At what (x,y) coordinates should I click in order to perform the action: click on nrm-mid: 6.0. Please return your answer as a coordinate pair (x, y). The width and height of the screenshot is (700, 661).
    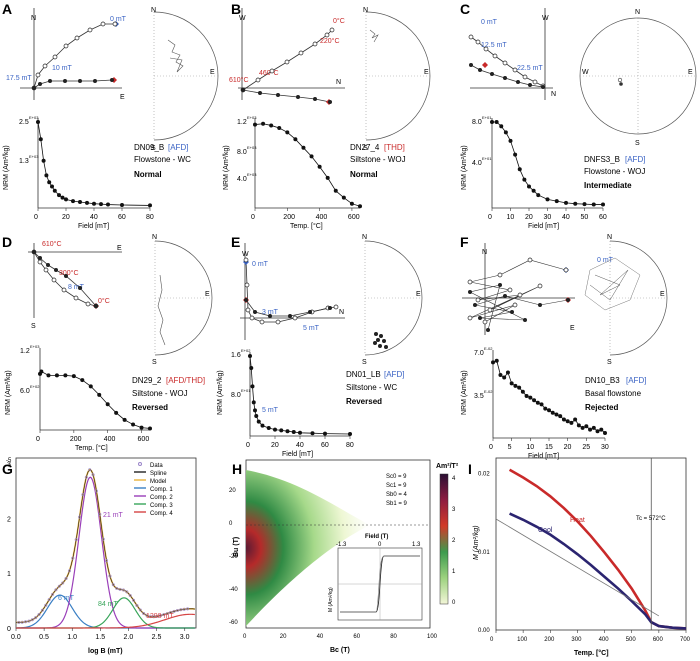
    Looking at the image, I should click on (25, 391).